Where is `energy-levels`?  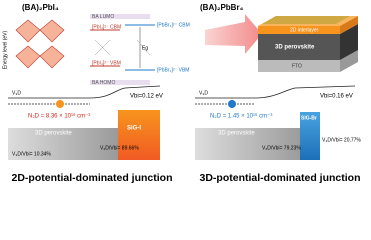
energy-levels is located at coordinates (122, 49).